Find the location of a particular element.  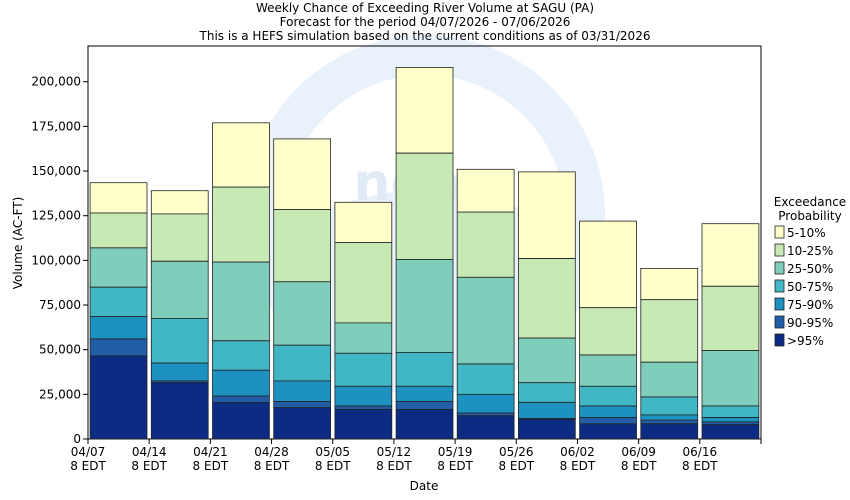

legend-label: 10-25% is located at coordinates (810, 251).